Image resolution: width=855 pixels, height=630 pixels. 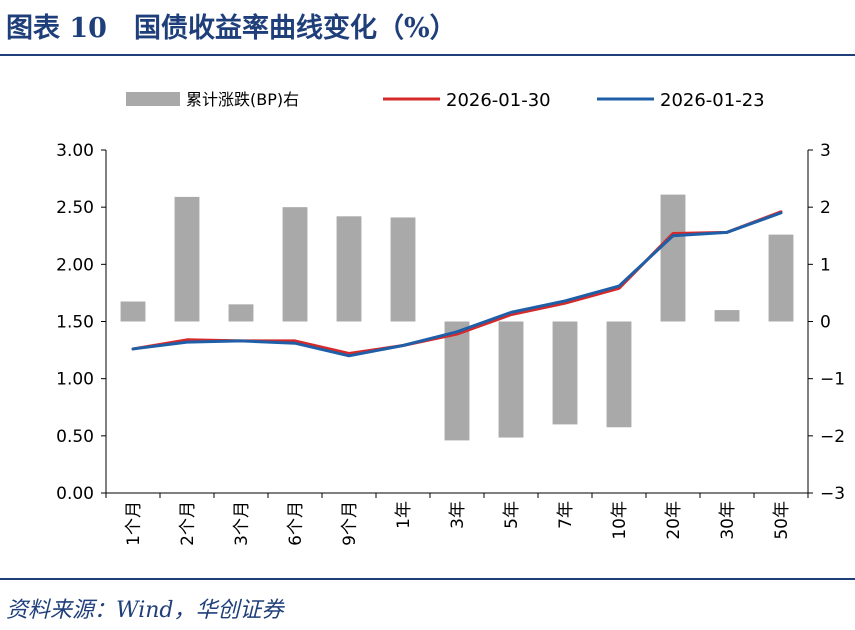 What do you see at coordinates (404, 515) in the screenshot?
I see `x-tick-label: 1年` at bounding box center [404, 515].